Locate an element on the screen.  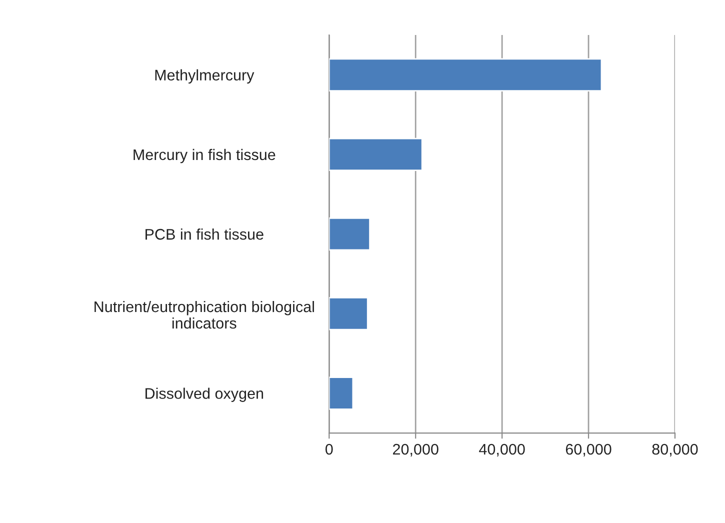
x-tick-label: 40,000 is located at coordinates (502, 450).